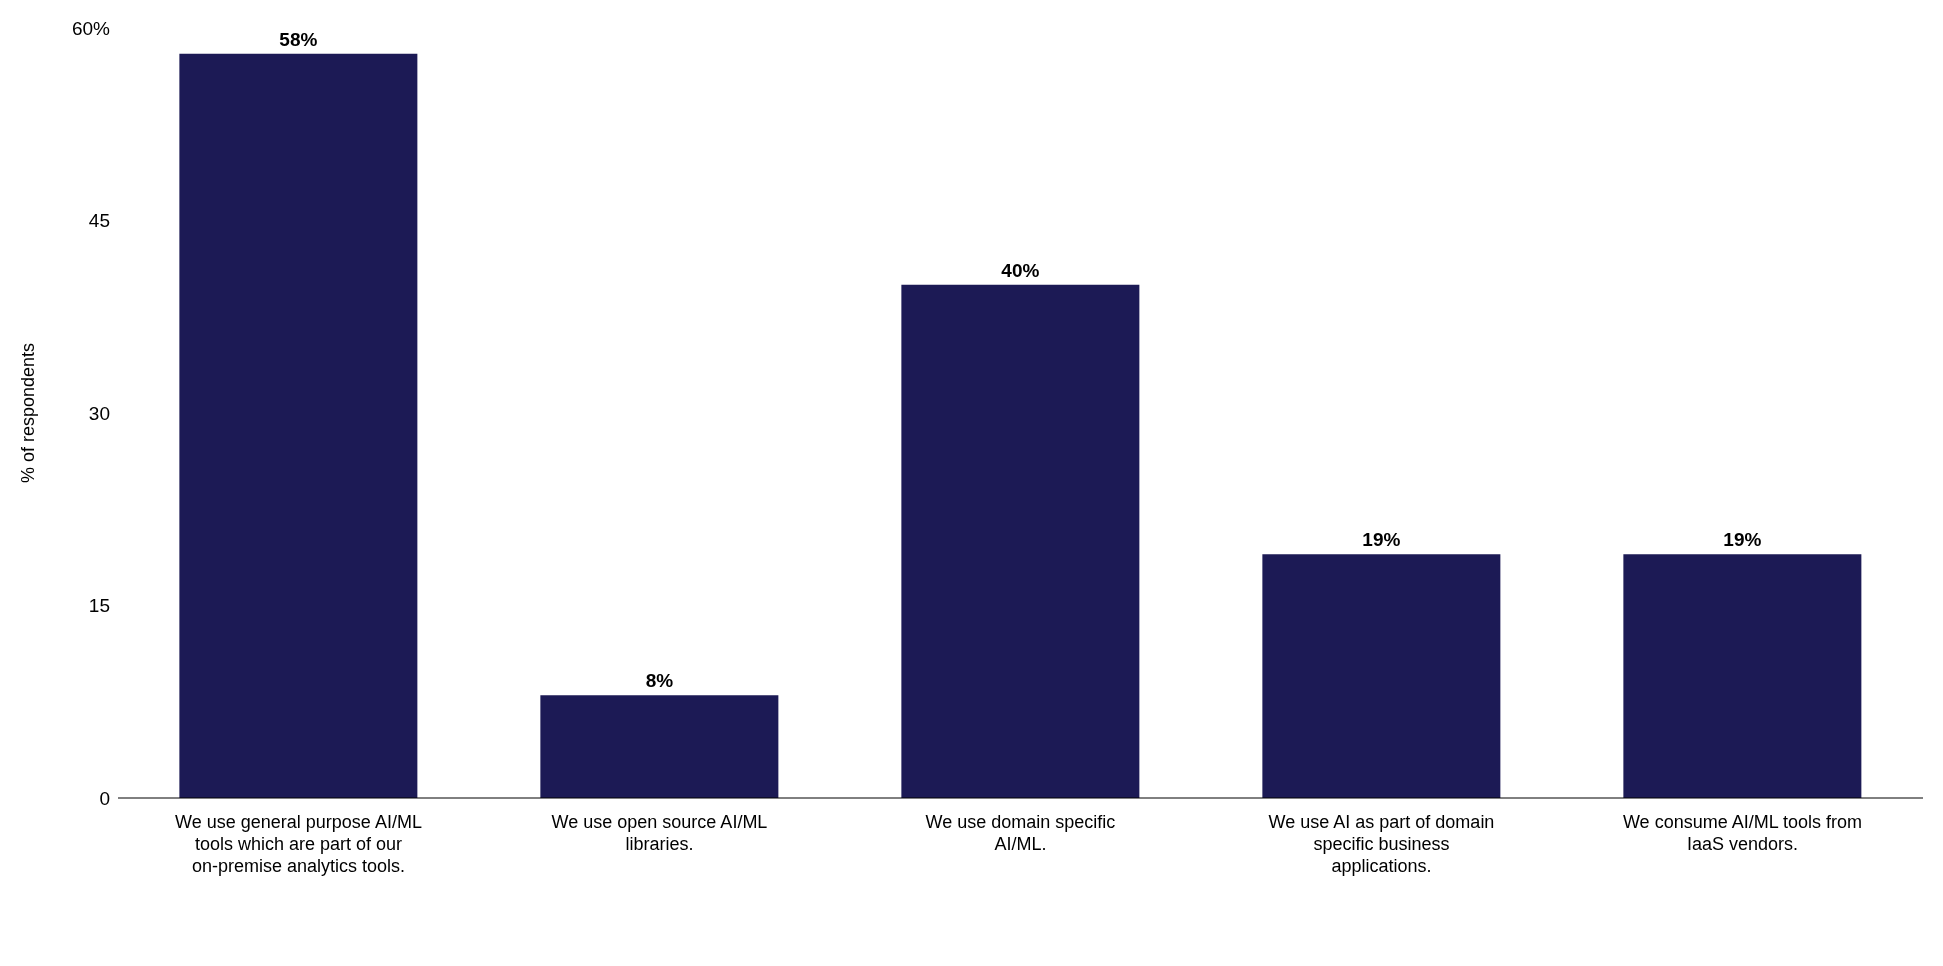 This screenshot has height=966, width=1943. I want to click on x-tick-label: We consume AI/ML tools from IaaS vendors., so click(1742, 833).